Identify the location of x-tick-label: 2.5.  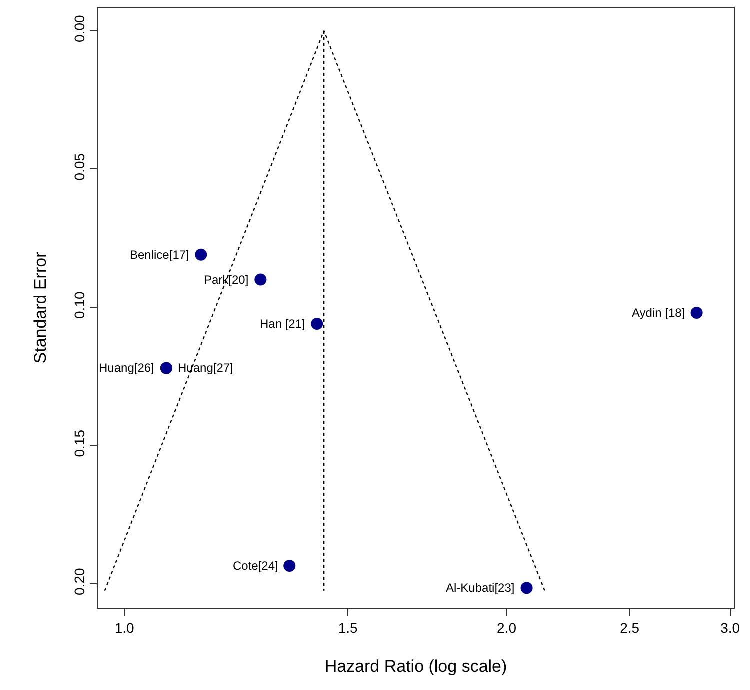
(630, 628).